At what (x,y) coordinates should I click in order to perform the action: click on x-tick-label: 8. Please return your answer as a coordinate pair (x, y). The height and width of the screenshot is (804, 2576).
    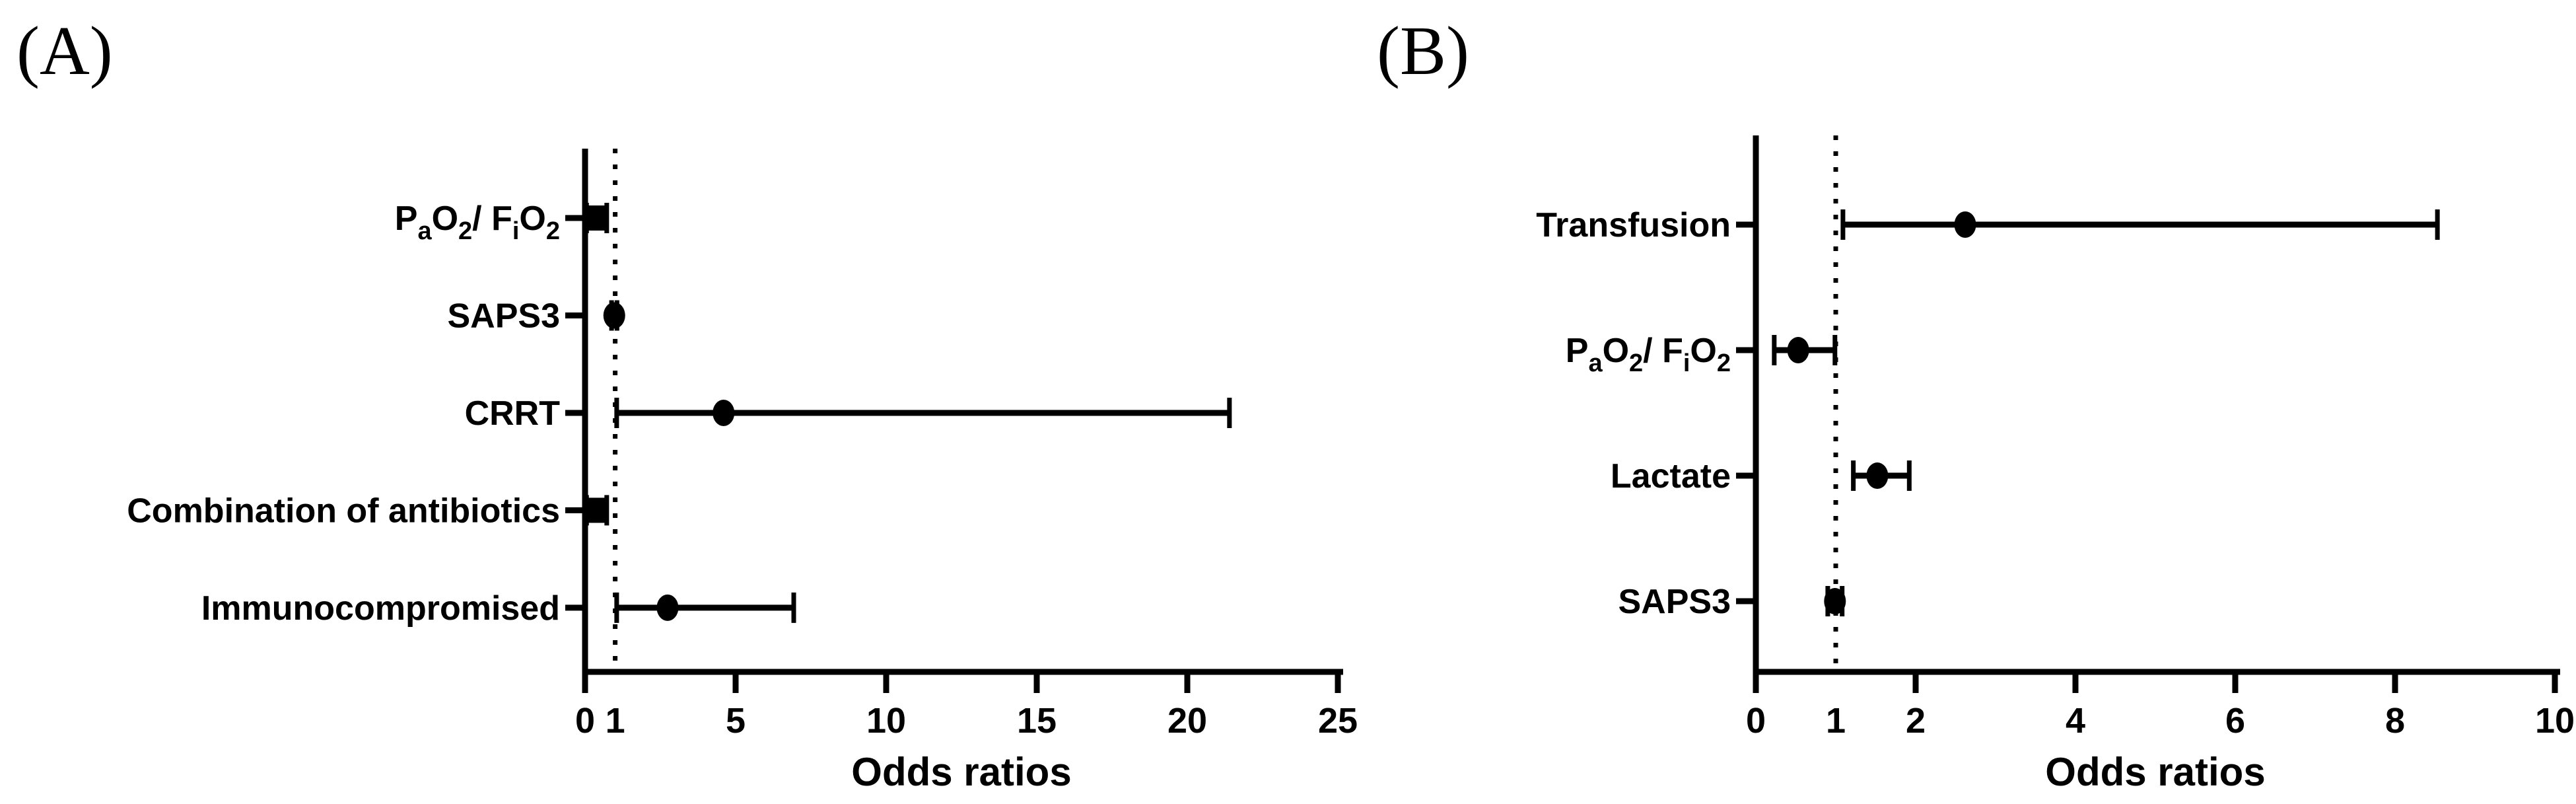
    Looking at the image, I should click on (2395, 721).